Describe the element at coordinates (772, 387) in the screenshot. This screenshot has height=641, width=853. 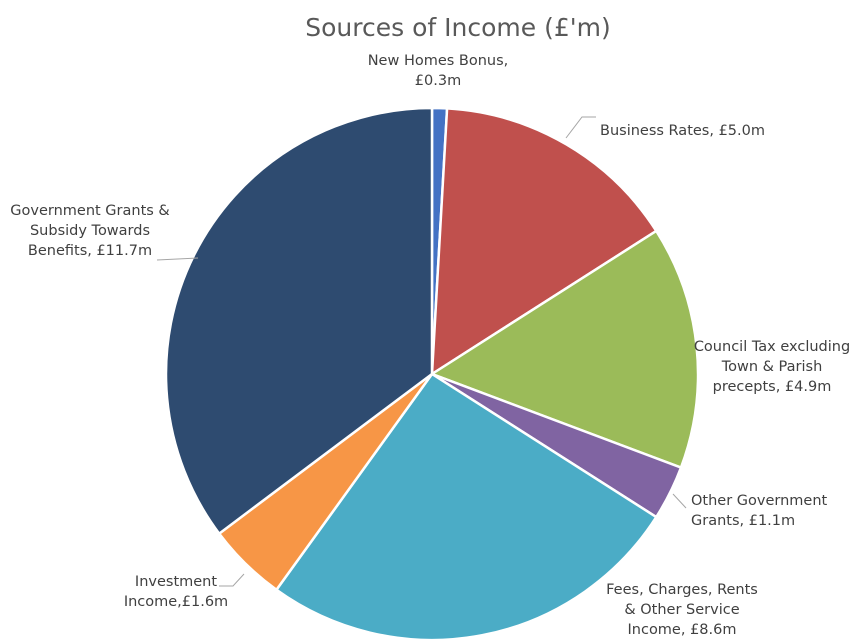
I see `data-label-line: precepts, £4.9m` at that location.